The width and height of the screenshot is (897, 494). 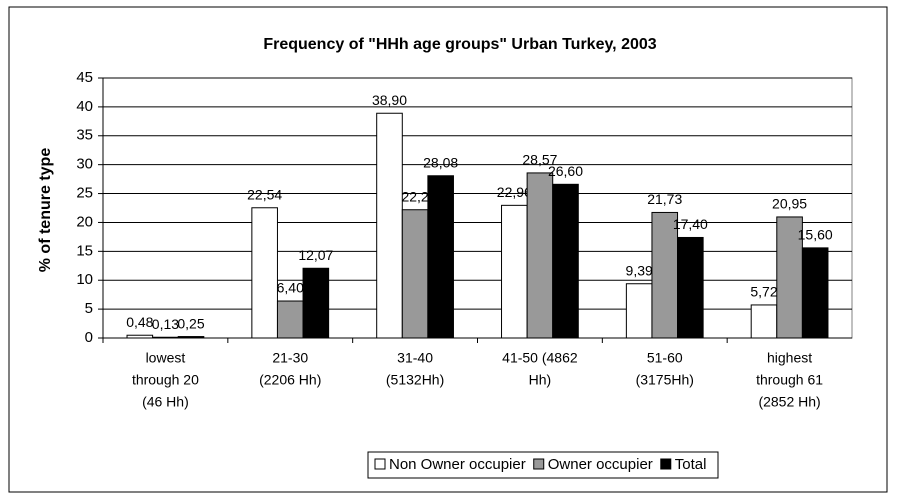 What do you see at coordinates (540, 380) in the screenshot?
I see `x-tick-label: Hh)` at bounding box center [540, 380].